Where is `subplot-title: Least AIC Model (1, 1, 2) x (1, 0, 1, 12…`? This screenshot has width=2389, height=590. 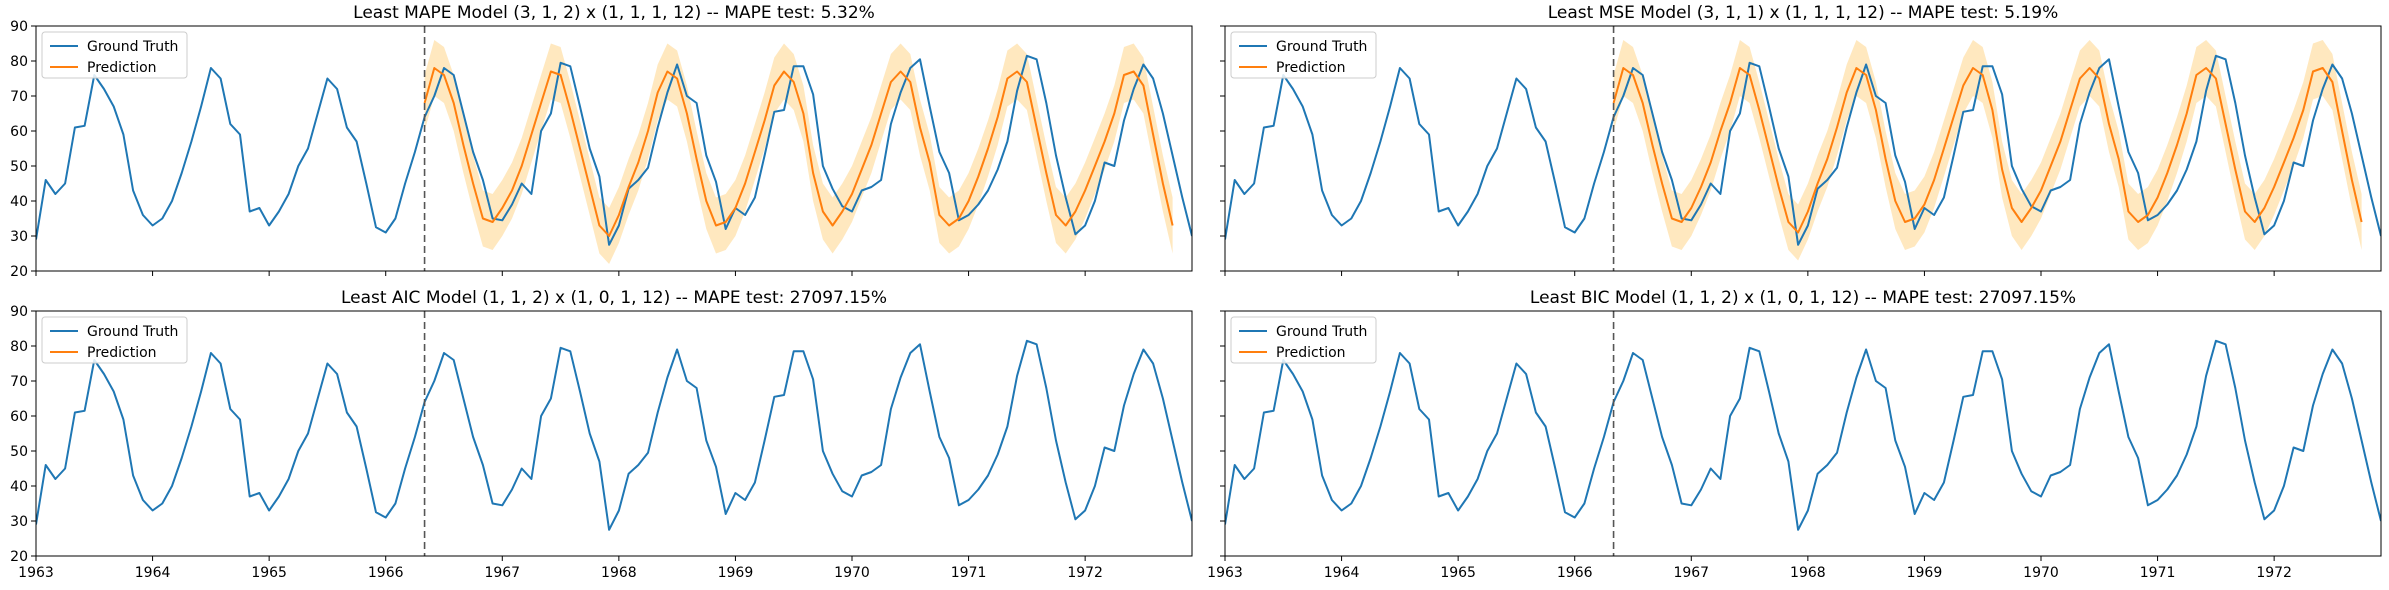 subplot-title: Least AIC Model (1, 1, 2) x (1, 0, 1, 12… is located at coordinates (614, 298).